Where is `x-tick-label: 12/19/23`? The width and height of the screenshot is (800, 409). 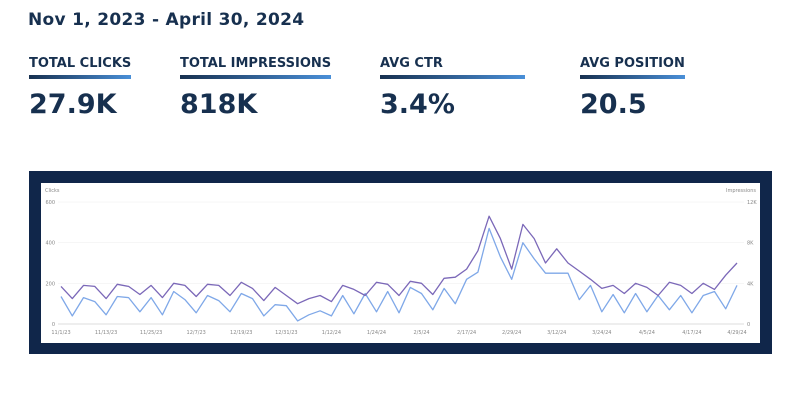 x-tick-label: 12/19/23 is located at coordinates (241, 333).